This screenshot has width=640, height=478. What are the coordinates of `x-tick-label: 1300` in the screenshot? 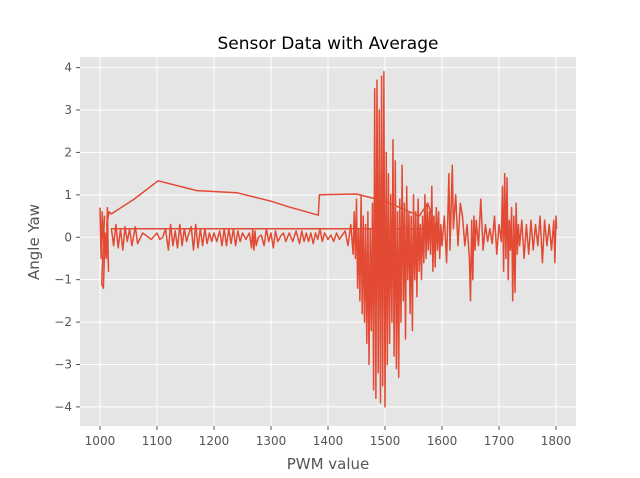 It's located at (271, 441).